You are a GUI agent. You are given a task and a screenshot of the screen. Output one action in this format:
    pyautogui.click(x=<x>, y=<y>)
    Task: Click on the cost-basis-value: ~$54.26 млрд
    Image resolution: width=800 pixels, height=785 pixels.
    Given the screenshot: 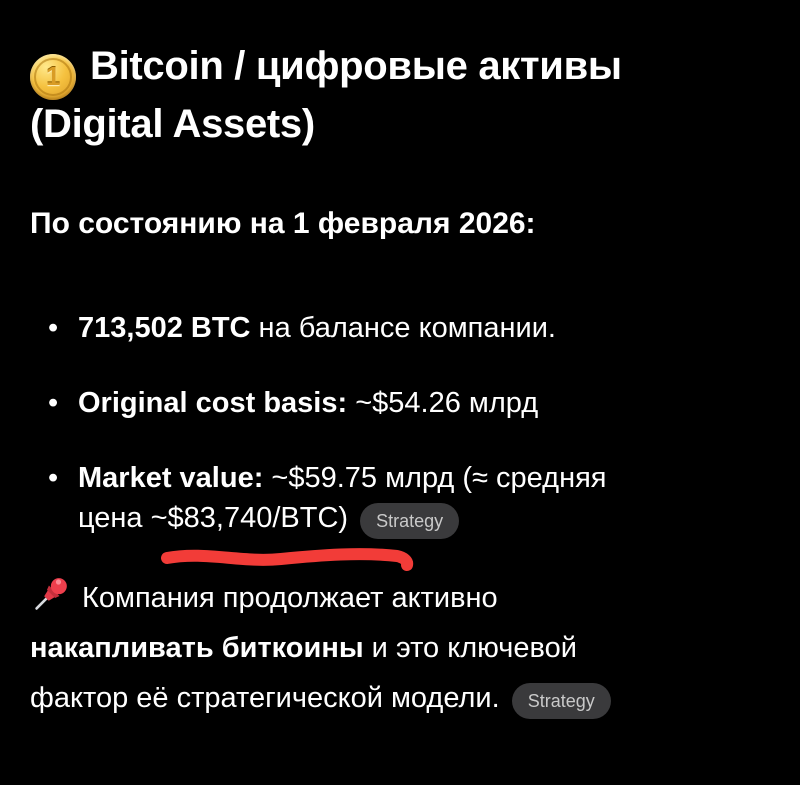 What is the action you would take?
    pyautogui.click(x=443, y=403)
    